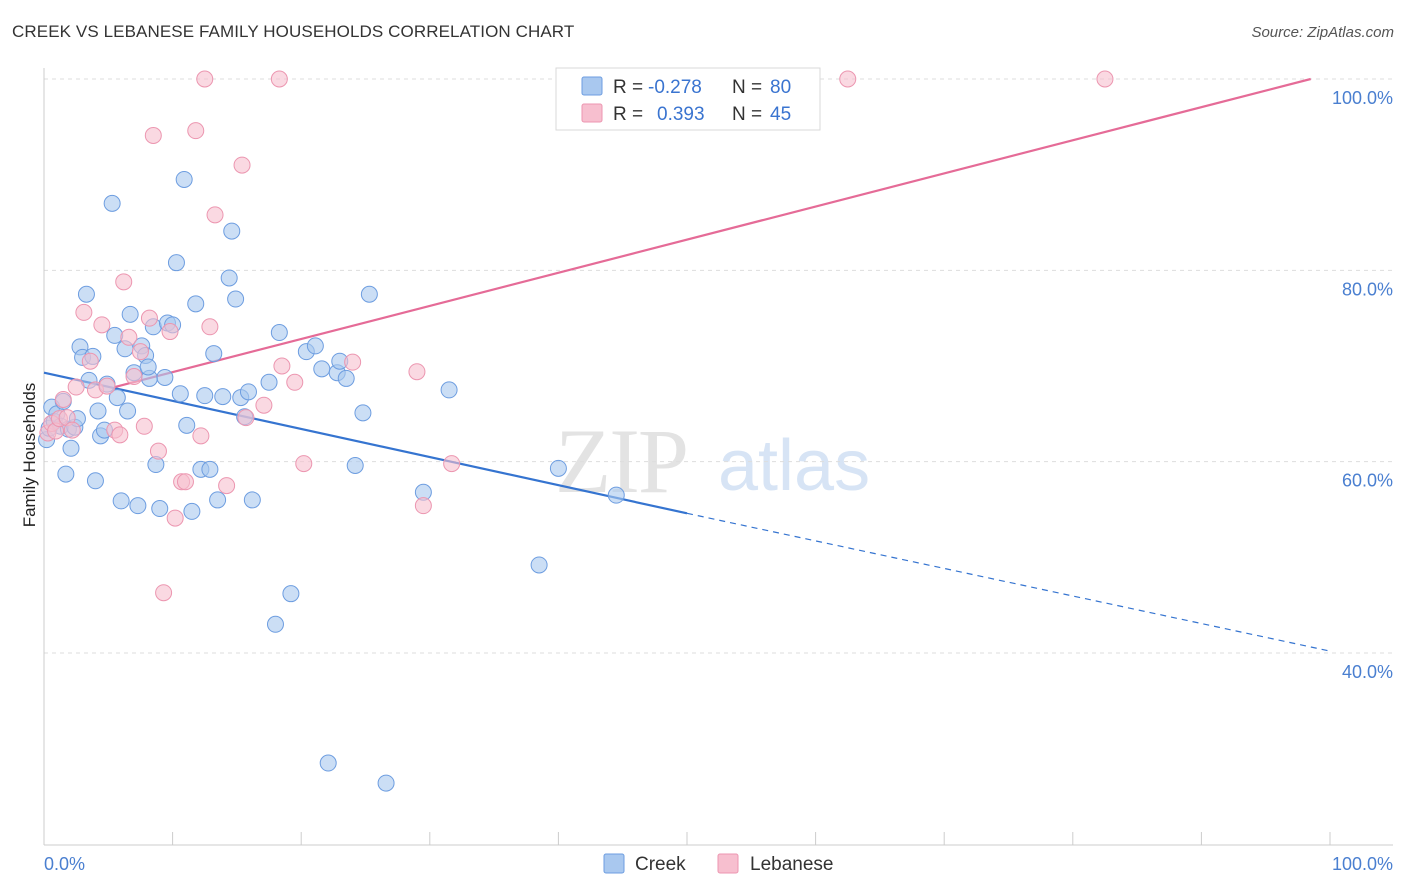 Image resolution: width=1406 pixels, height=892 pixels. Describe the element at coordinates (592, 113) in the screenshot. I see `legend-lebanese-swatch` at that location.